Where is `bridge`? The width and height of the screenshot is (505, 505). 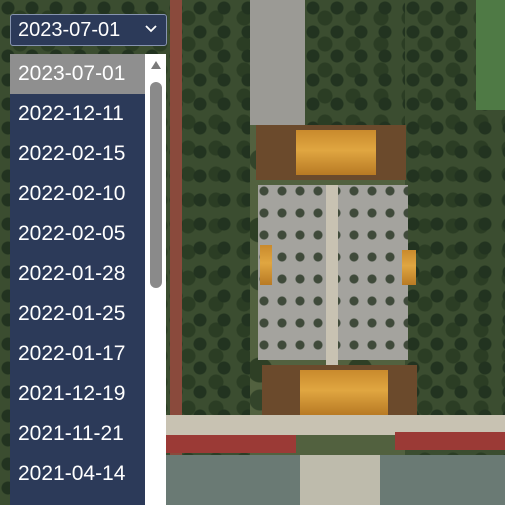
bridge is located at coordinates (340, 480).